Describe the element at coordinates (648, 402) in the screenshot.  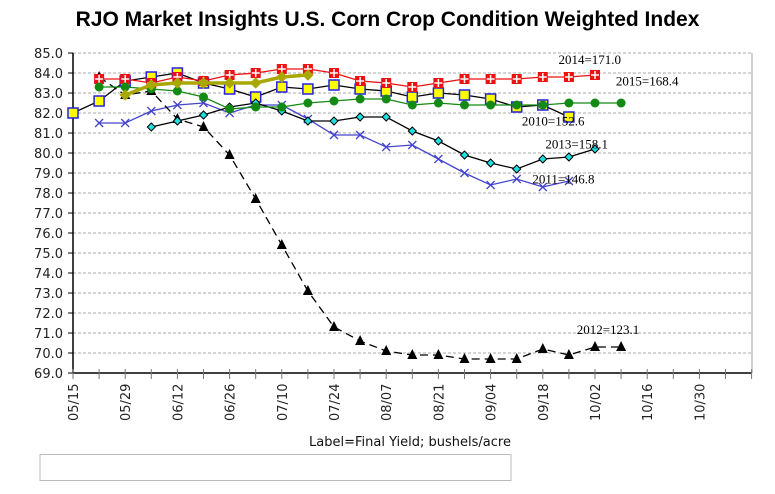
I see `x-tick-label: 10/16` at that location.